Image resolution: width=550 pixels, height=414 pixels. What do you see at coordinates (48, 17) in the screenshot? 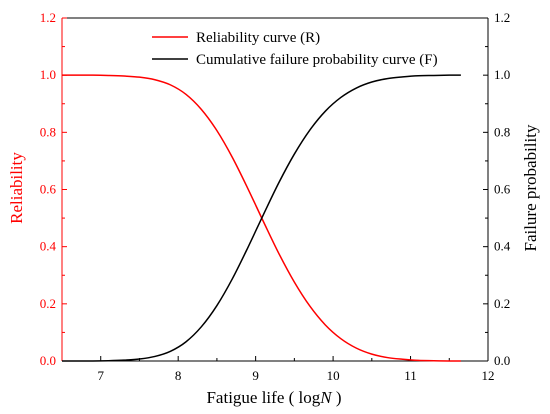
I see `y-left-tick-label: 1.2` at bounding box center [48, 17].